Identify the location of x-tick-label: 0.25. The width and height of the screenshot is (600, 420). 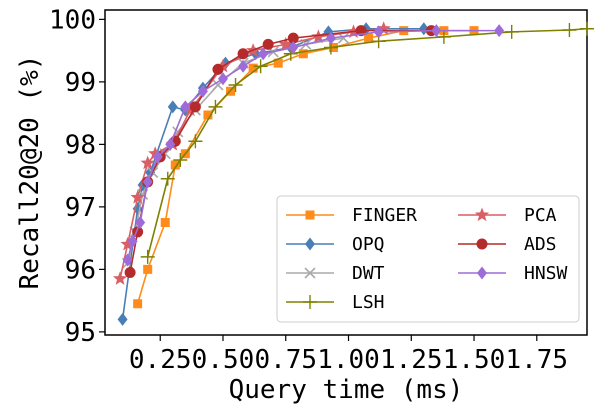
(160, 360).